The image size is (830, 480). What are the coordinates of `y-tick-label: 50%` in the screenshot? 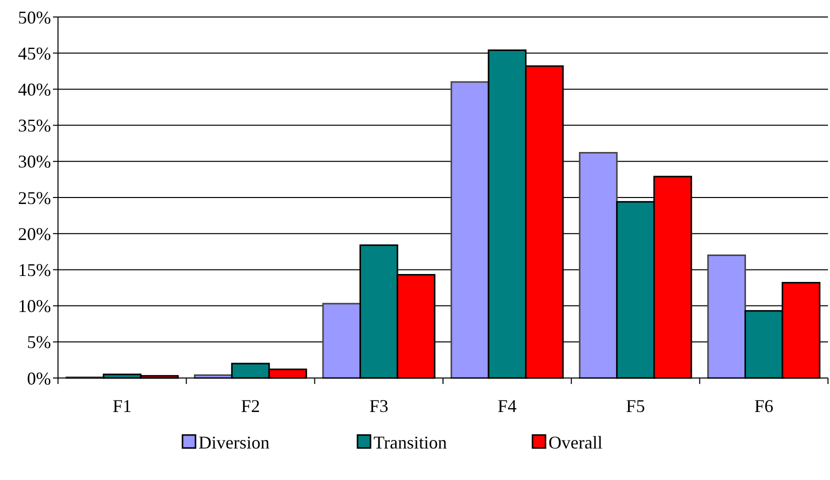 It's located at (34, 17).